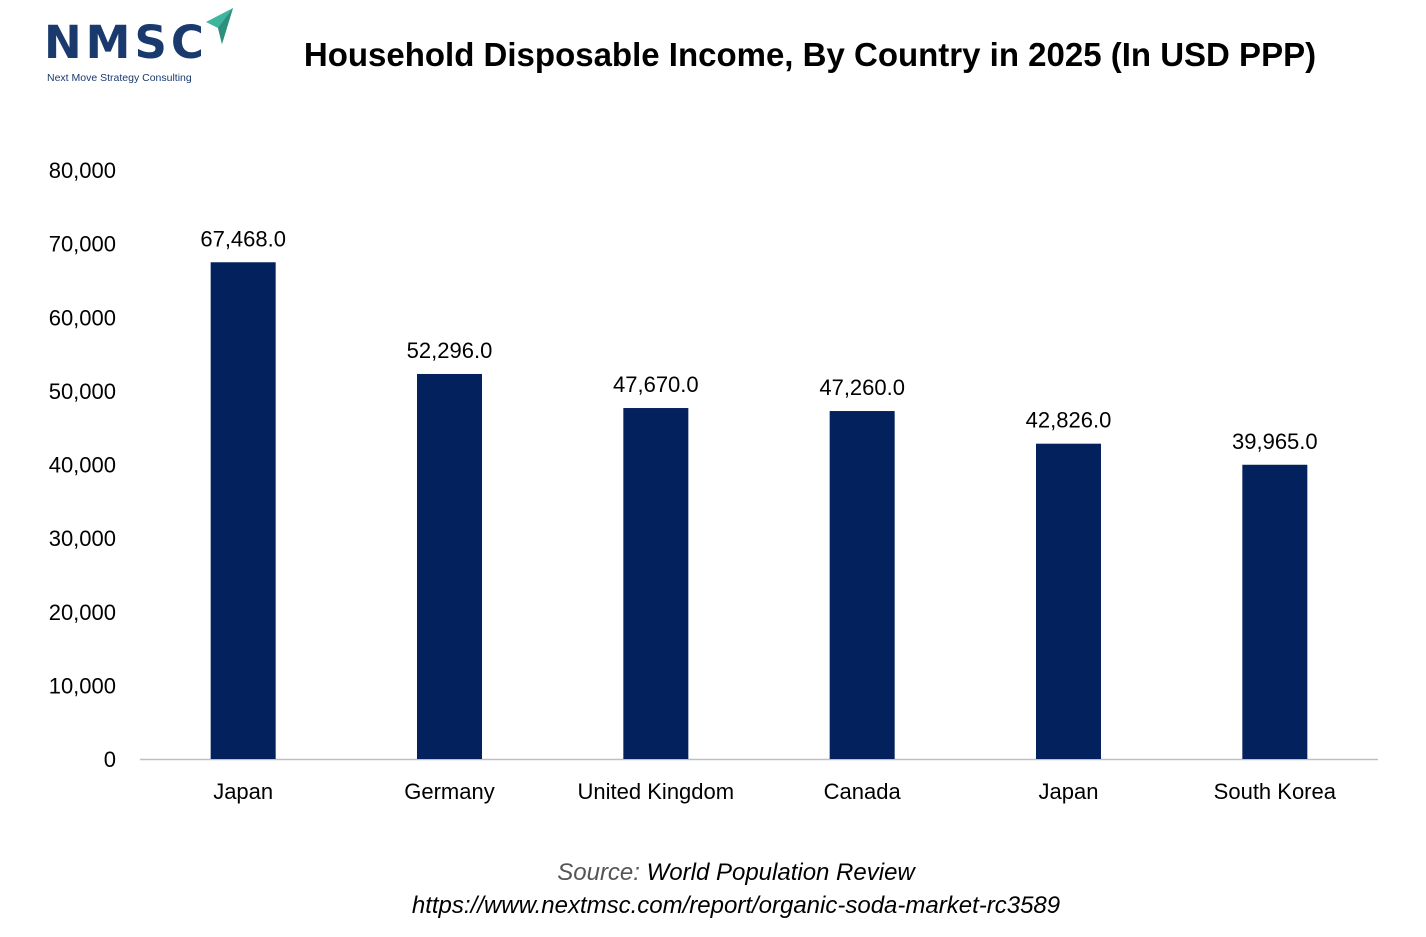  Describe the element at coordinates (863, 791) in the screenshot. I see `x-category-label: Canada` at that location.